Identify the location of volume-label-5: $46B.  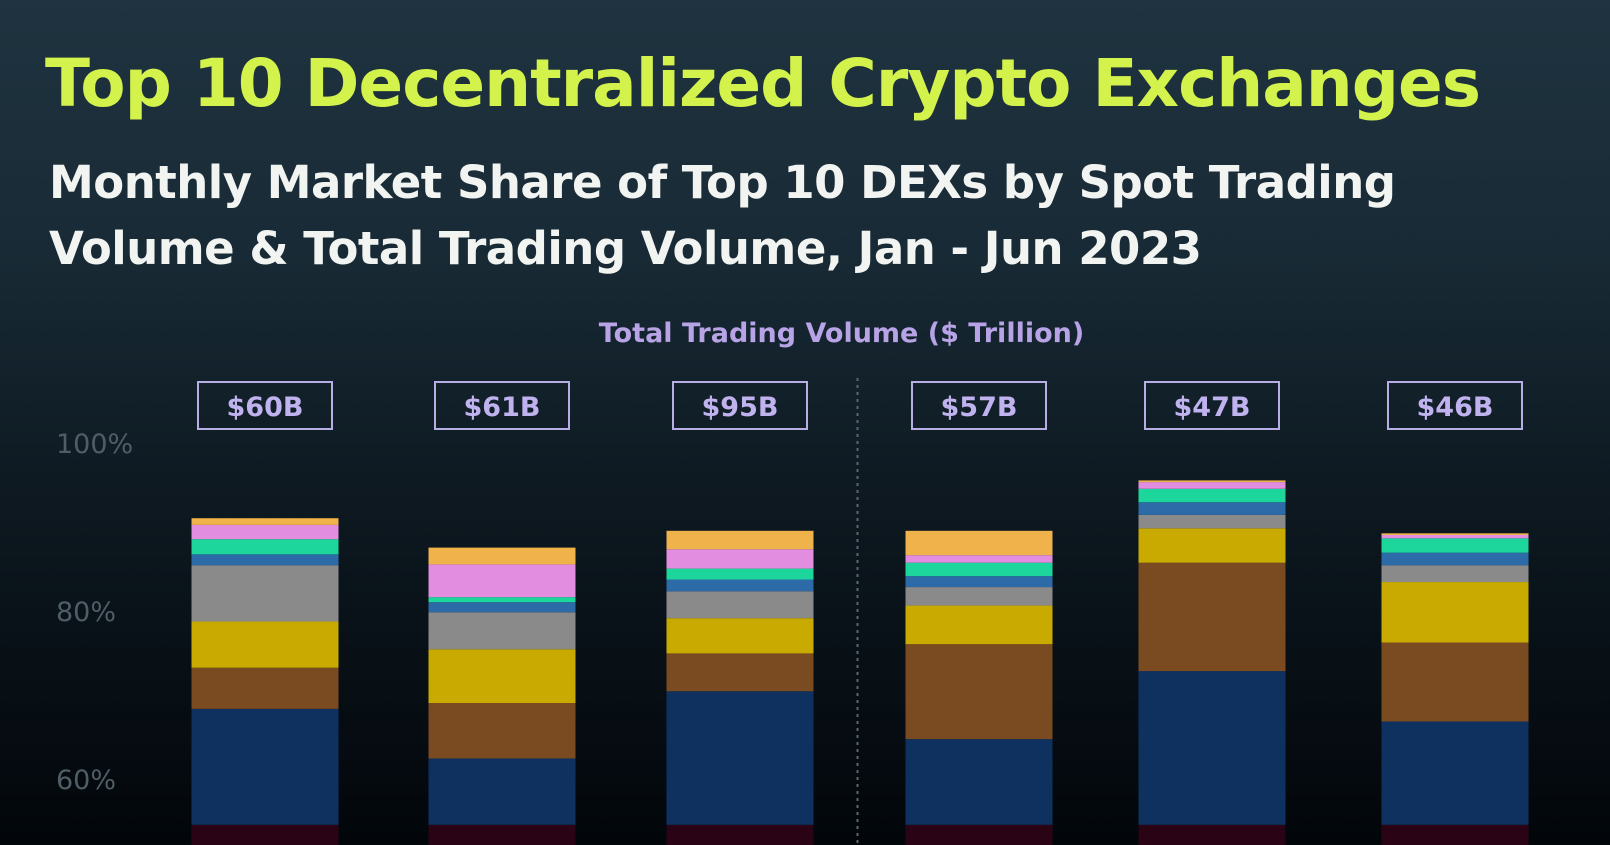
(1455, 407).